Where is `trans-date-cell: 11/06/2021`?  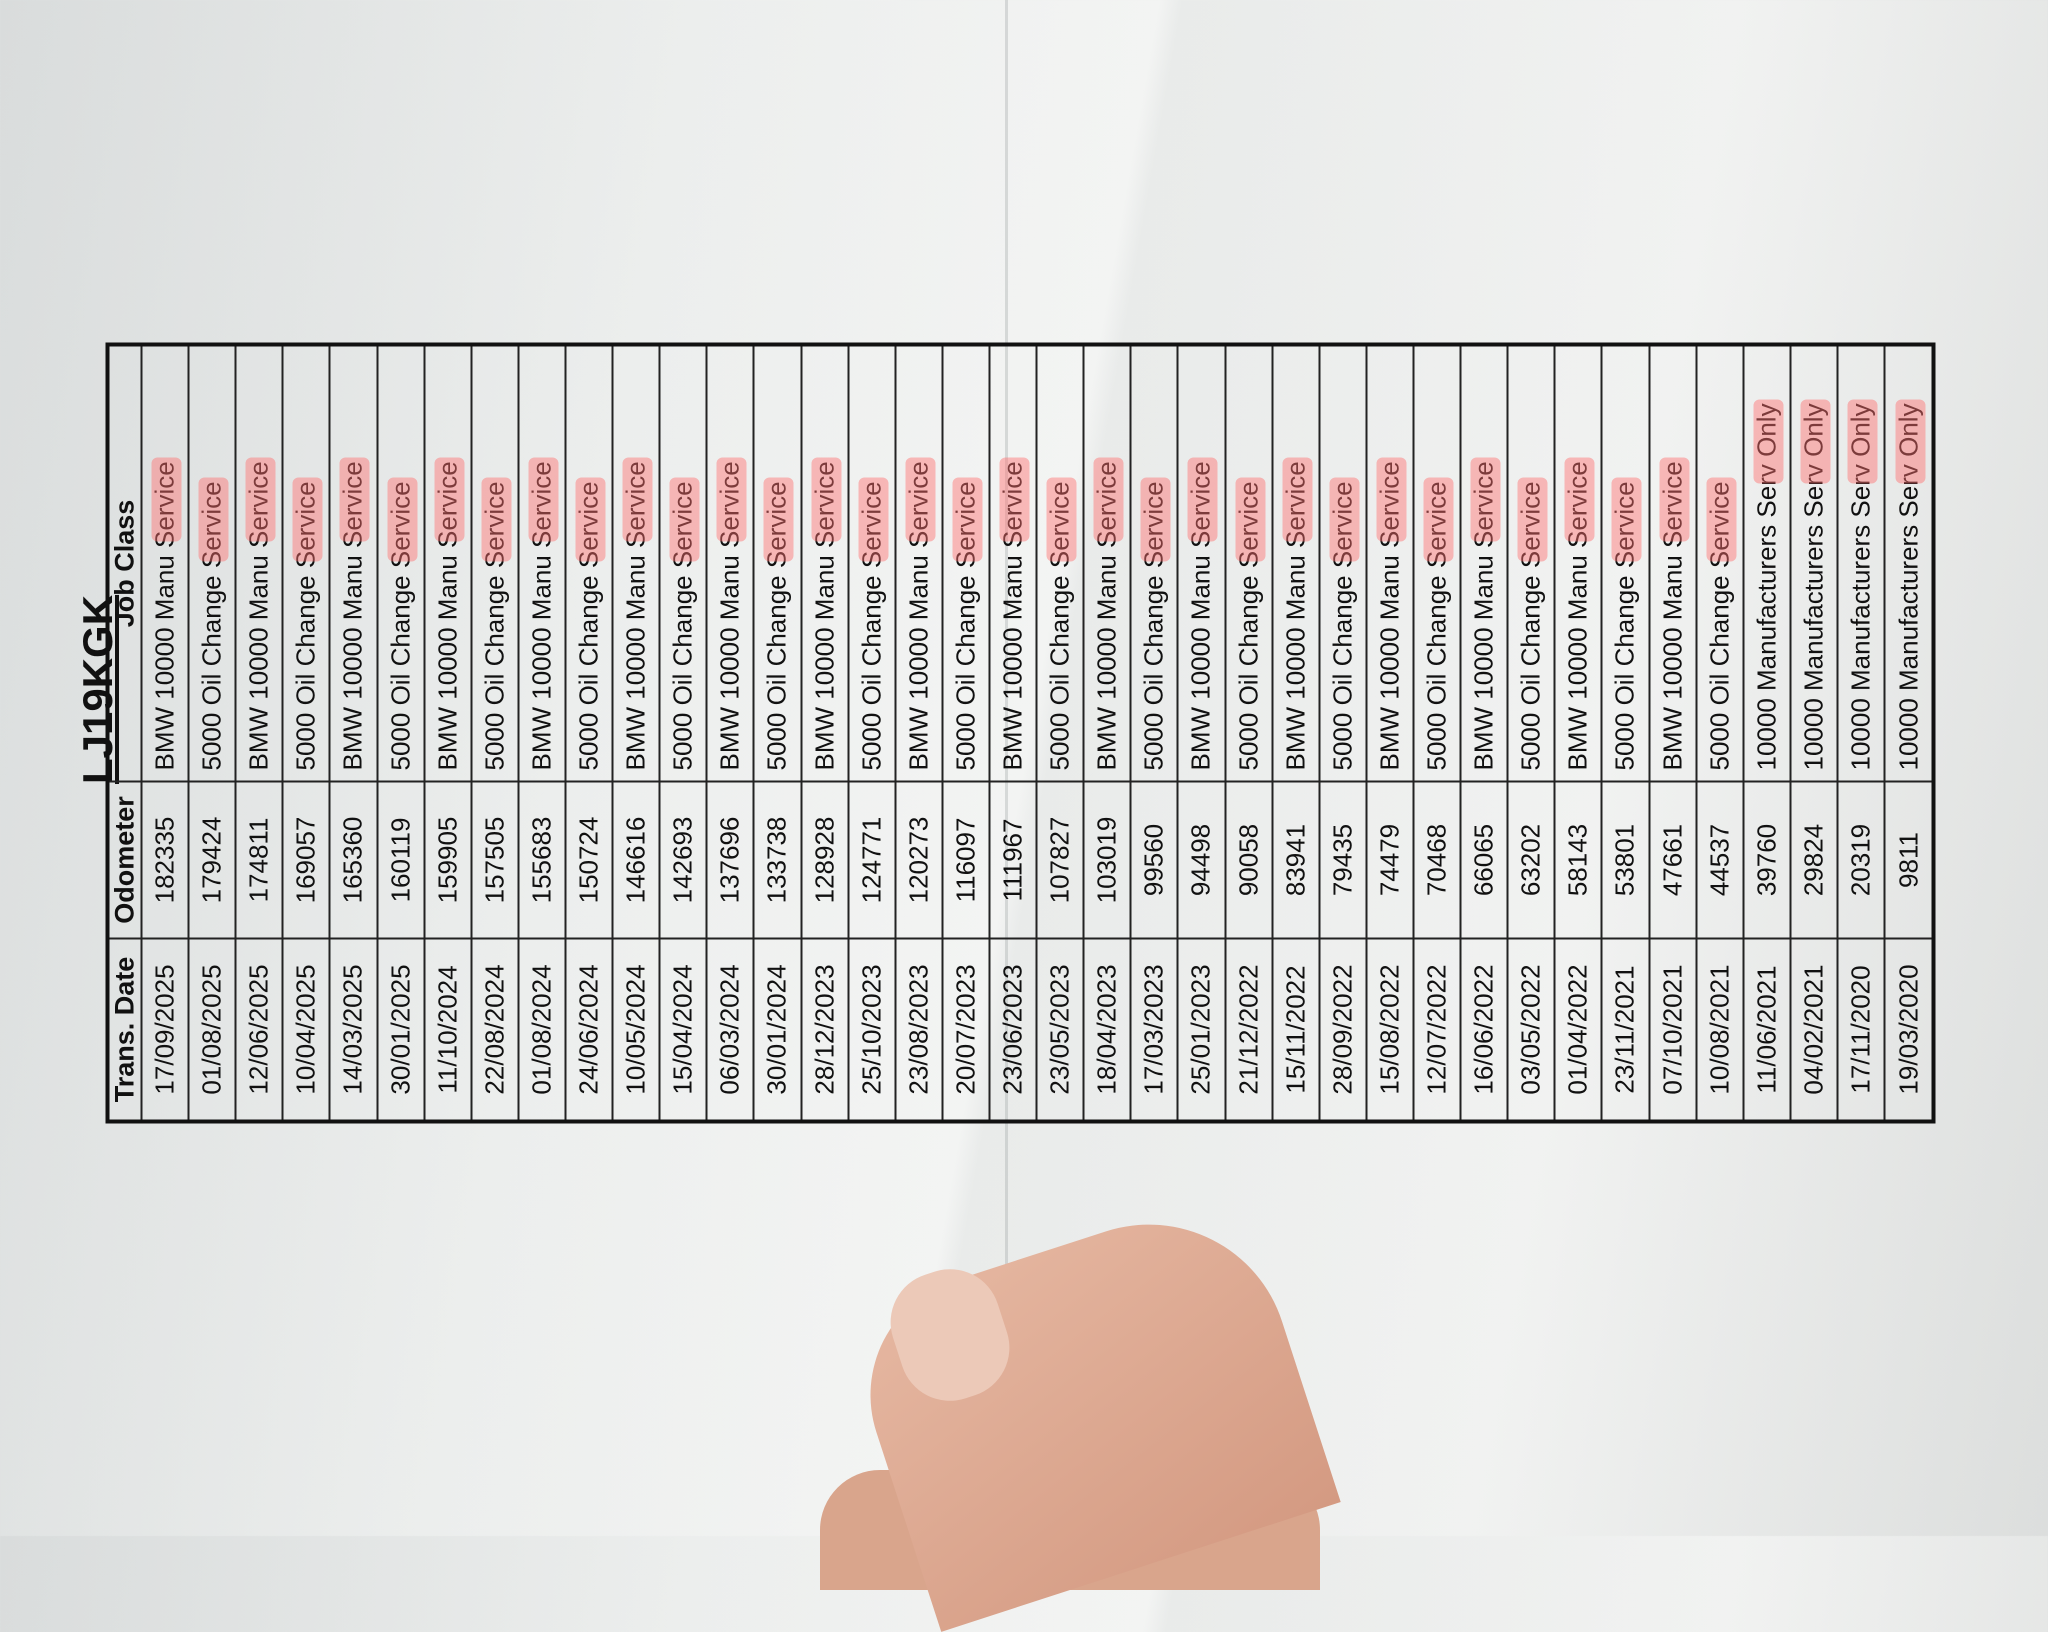 trans-date-cell: 11/06/2021 is located at coordinates (1767, 1030).